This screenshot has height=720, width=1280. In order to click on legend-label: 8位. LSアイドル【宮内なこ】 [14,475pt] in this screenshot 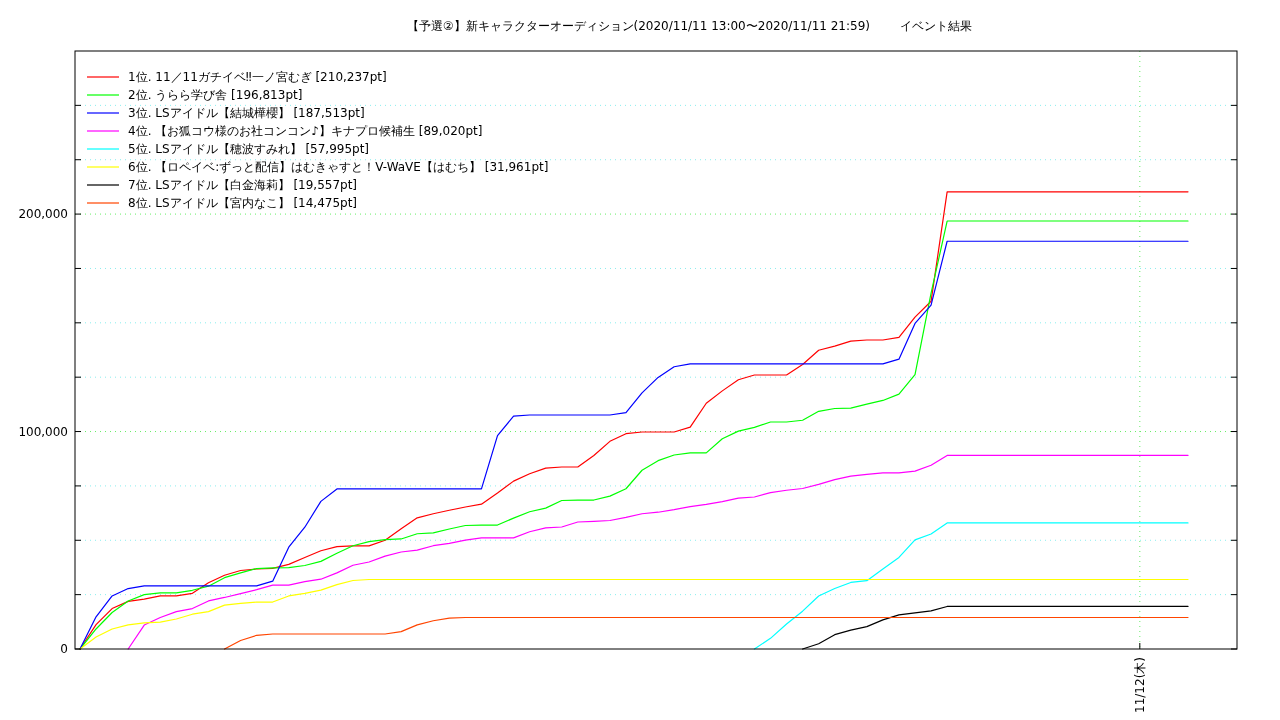, I will do `click(243, 203)`.